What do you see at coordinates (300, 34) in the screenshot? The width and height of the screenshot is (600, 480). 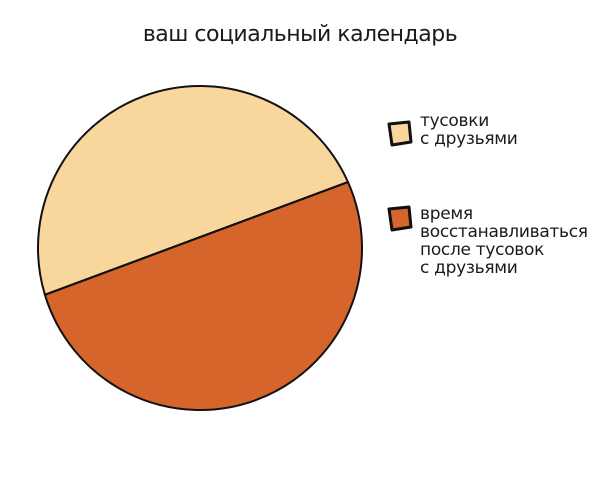 I see `chart-title: ваш социальный календарь` at bounding box center [300, 34].